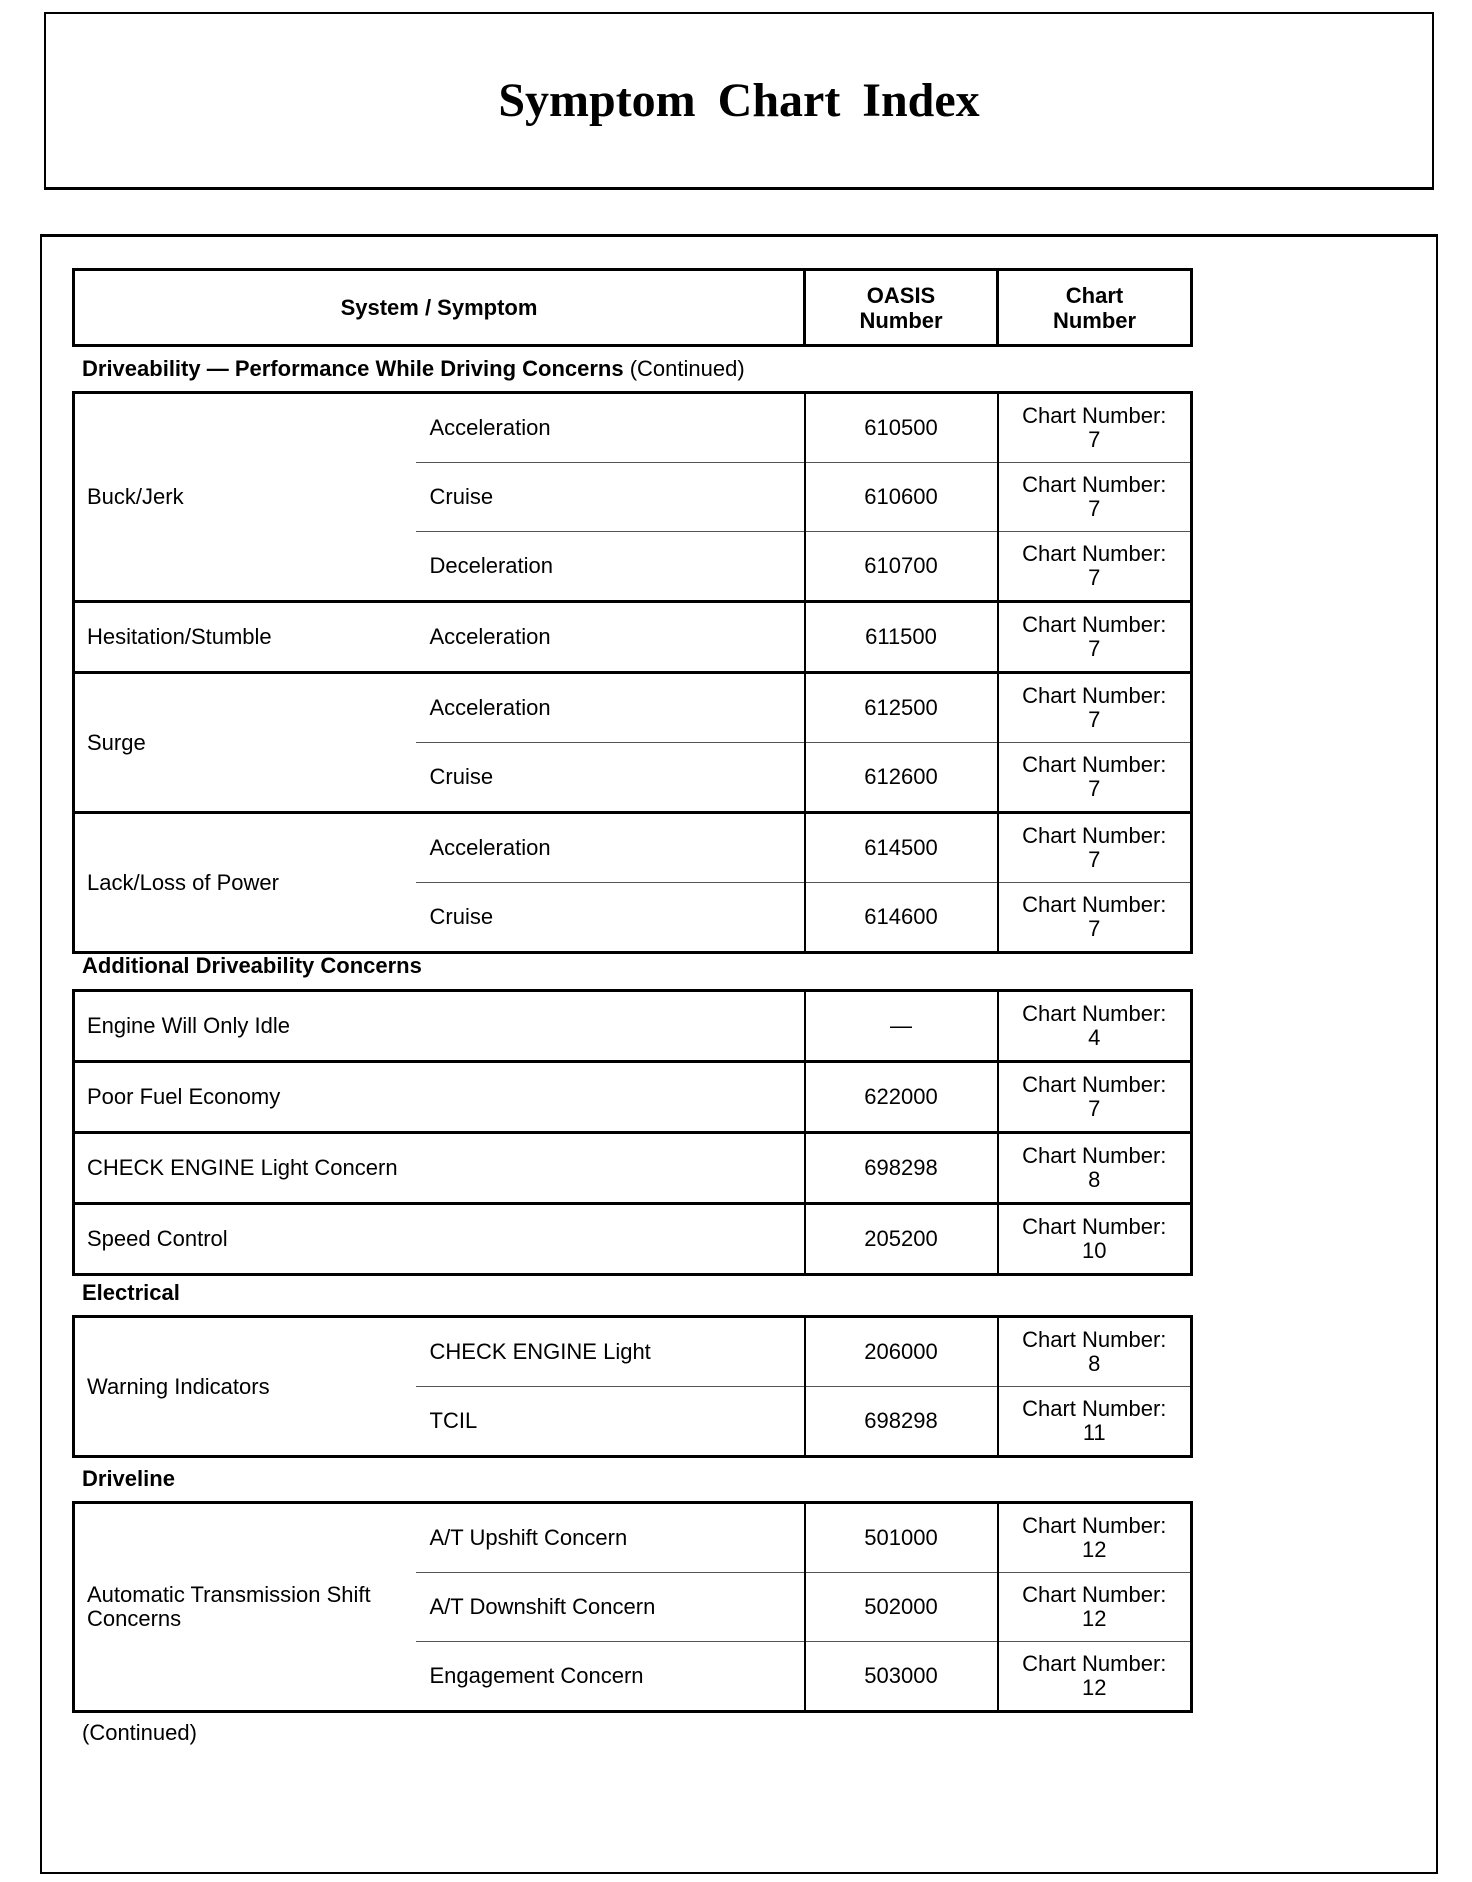 The width and height of the screenshot is (1472, 1882). I want to click on symptom-cell: A/T Downshift Concern, so click(610, 1607).